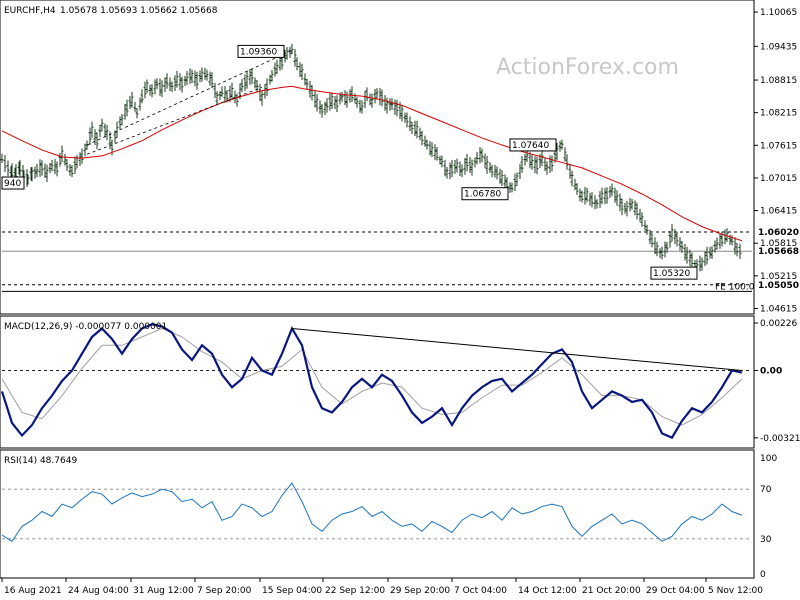 This screenshot has width=800, height=600. Describe the element at coordinates (530, 146) in the screenshot. I see `annotation-label-1: 1.07640` at that location.